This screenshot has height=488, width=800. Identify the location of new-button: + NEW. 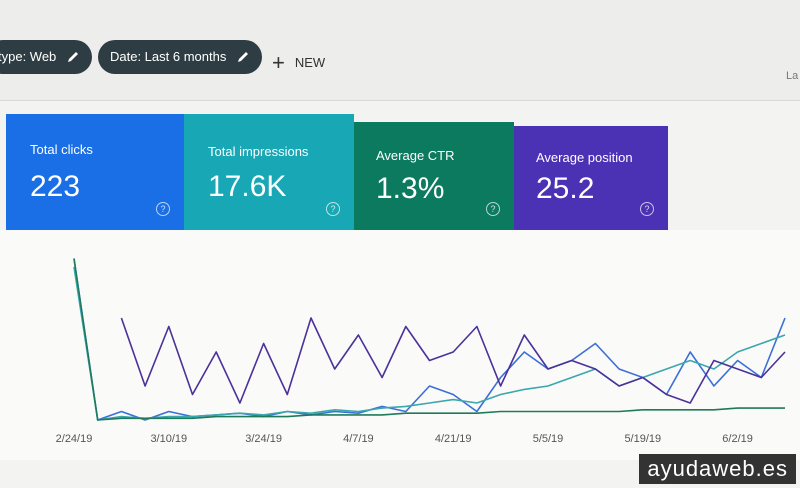
(299, 62).